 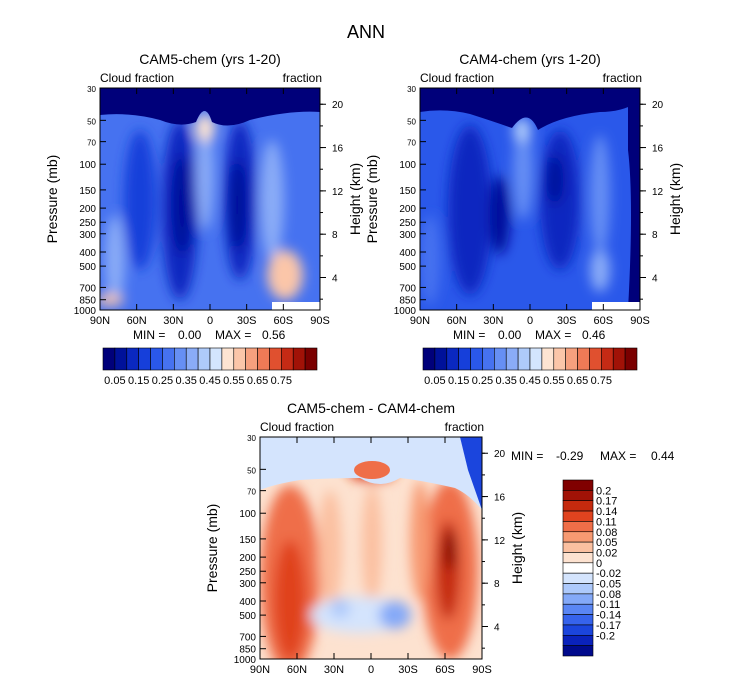 What do you see at coordinates (371, 548) in the screenshot?
I see `heatmap-field` at bounding box center [371, 548].